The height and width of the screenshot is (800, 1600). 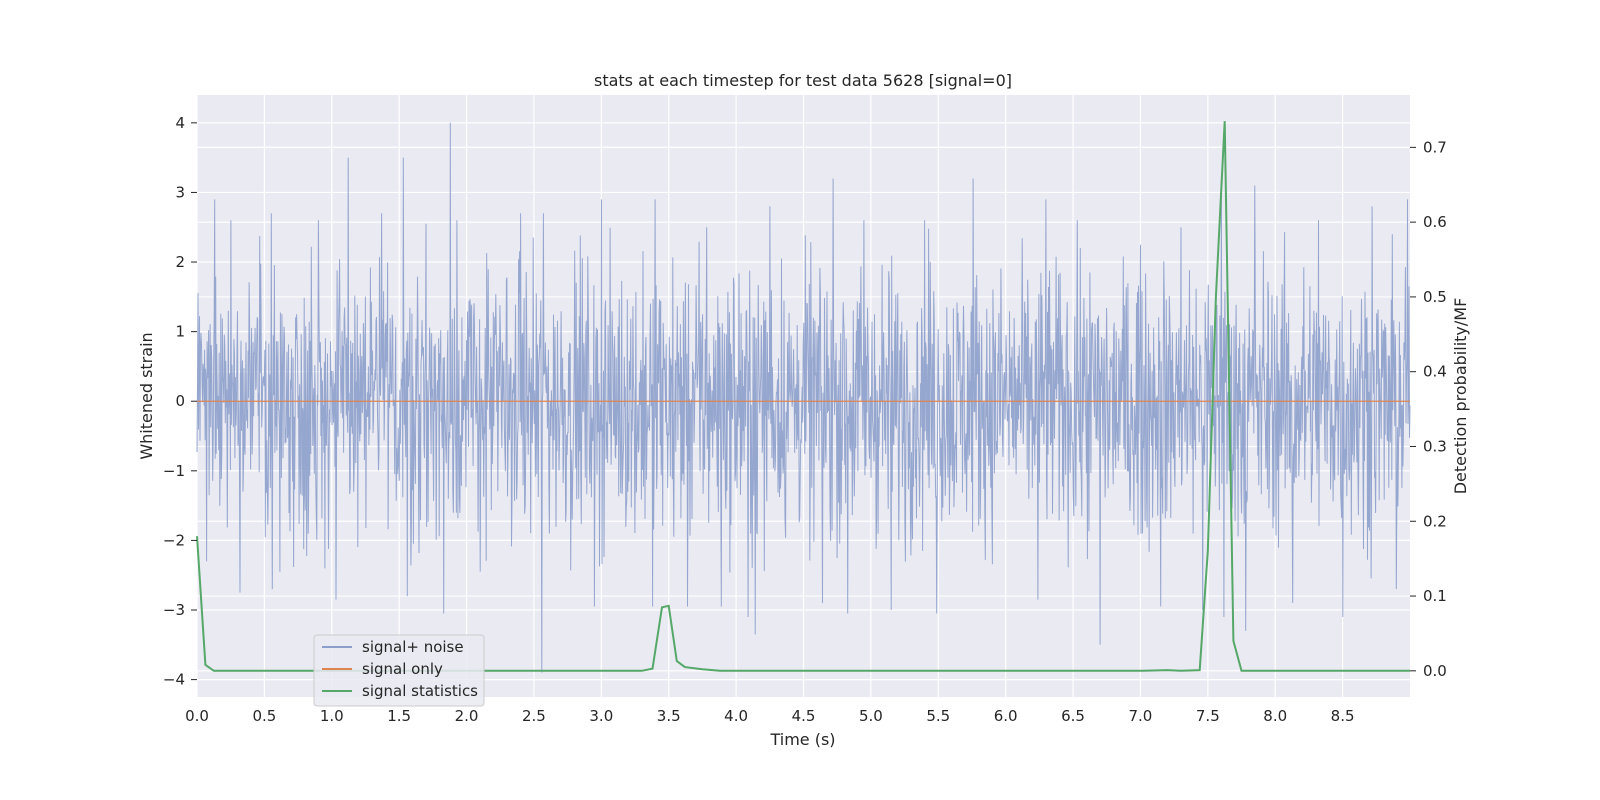 I want to click on x-tick-label: 0.5, so click(x=264, y=716).